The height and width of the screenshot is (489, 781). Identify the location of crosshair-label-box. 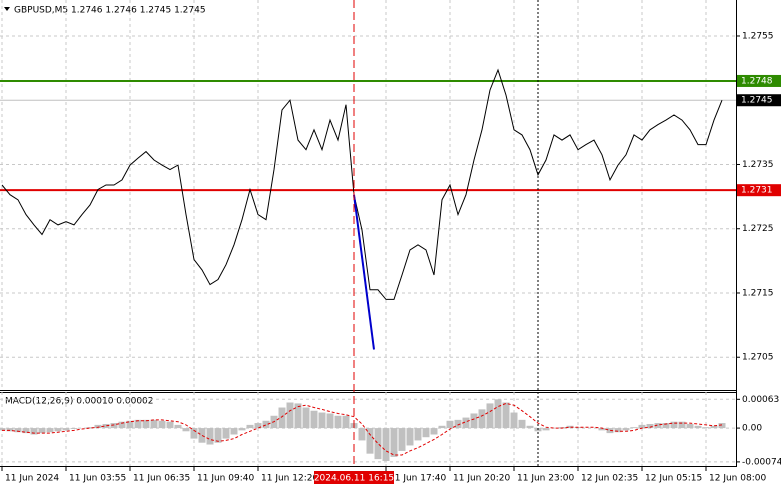
(354, 477).